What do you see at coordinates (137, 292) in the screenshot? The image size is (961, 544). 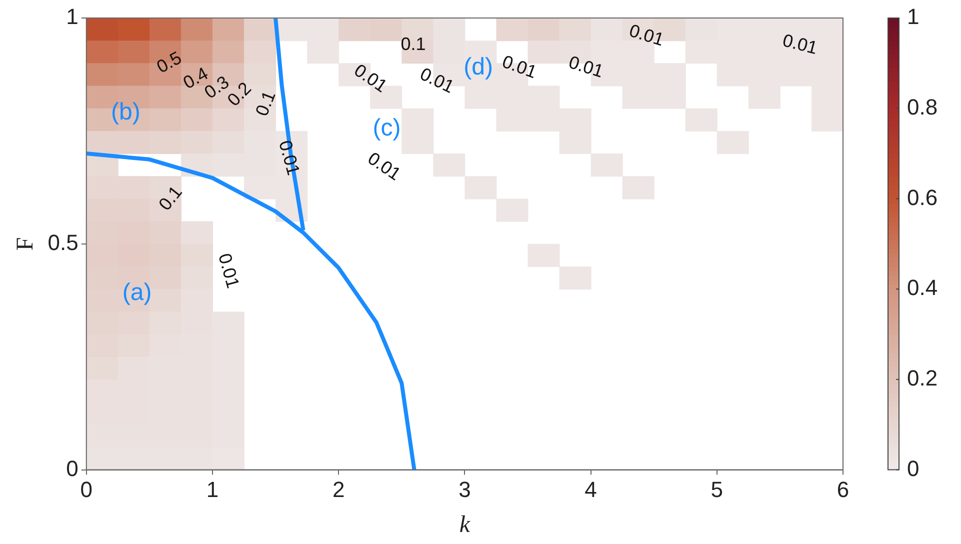 I see `annotation: (a)` at bounding box center [137, 292].